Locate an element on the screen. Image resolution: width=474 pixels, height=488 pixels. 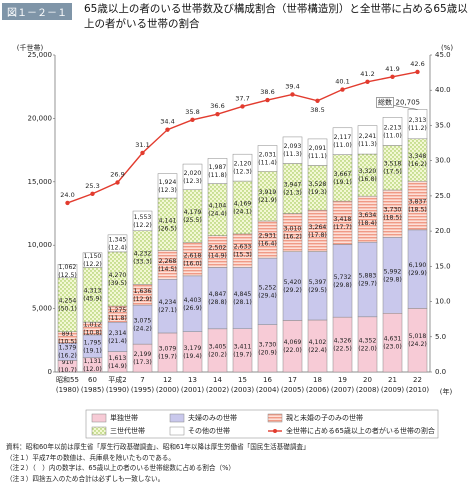
line-value-label: 34.4 is located at coordinates (167, 122).